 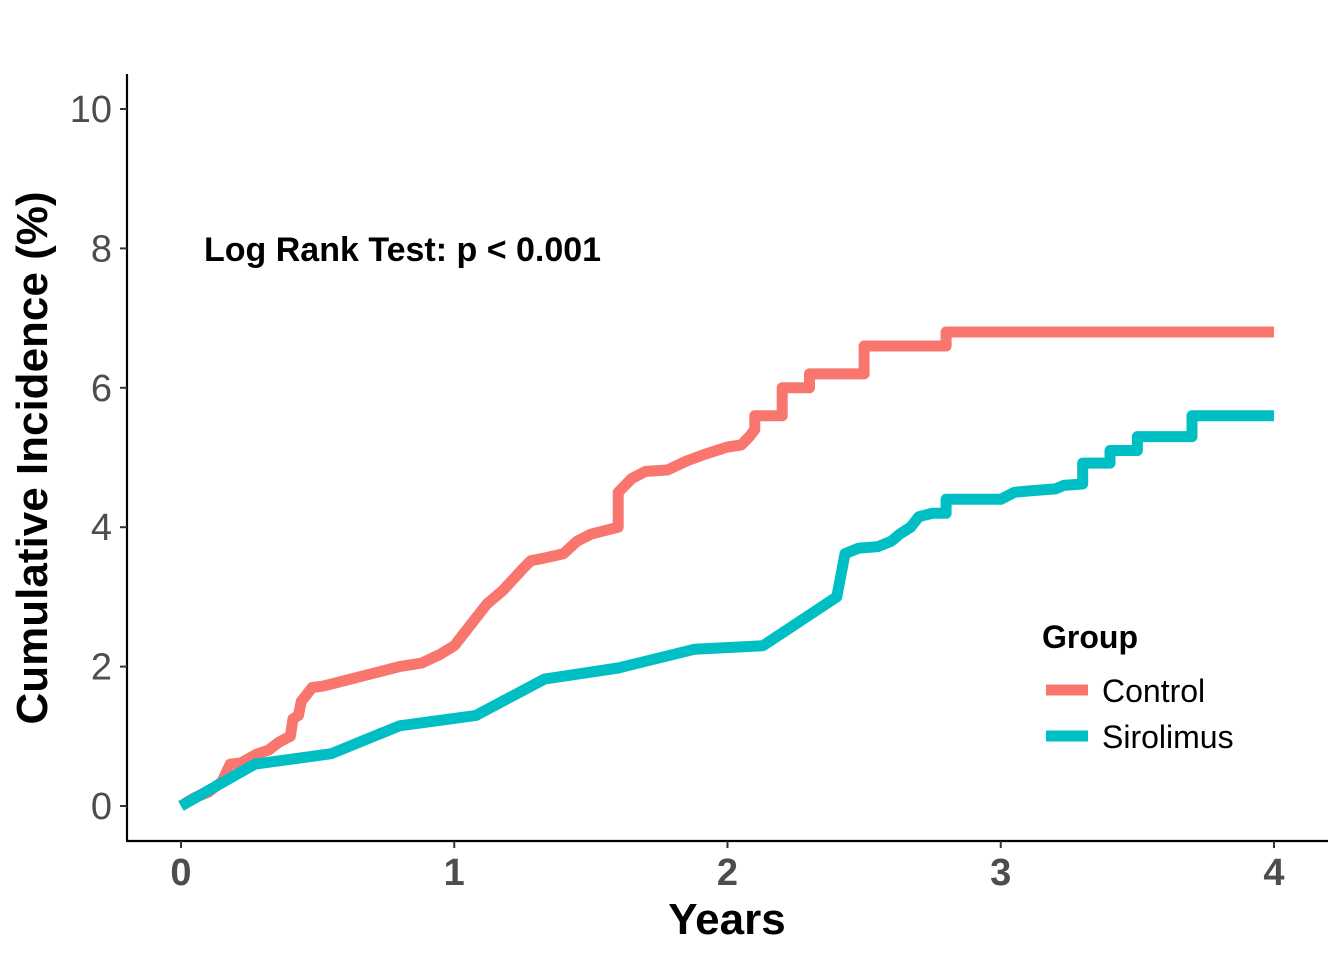 What do you see at coordinates (91, 110) in the screenshot?
I see `y-tick-label: 10` at bounding box center [91, 110].